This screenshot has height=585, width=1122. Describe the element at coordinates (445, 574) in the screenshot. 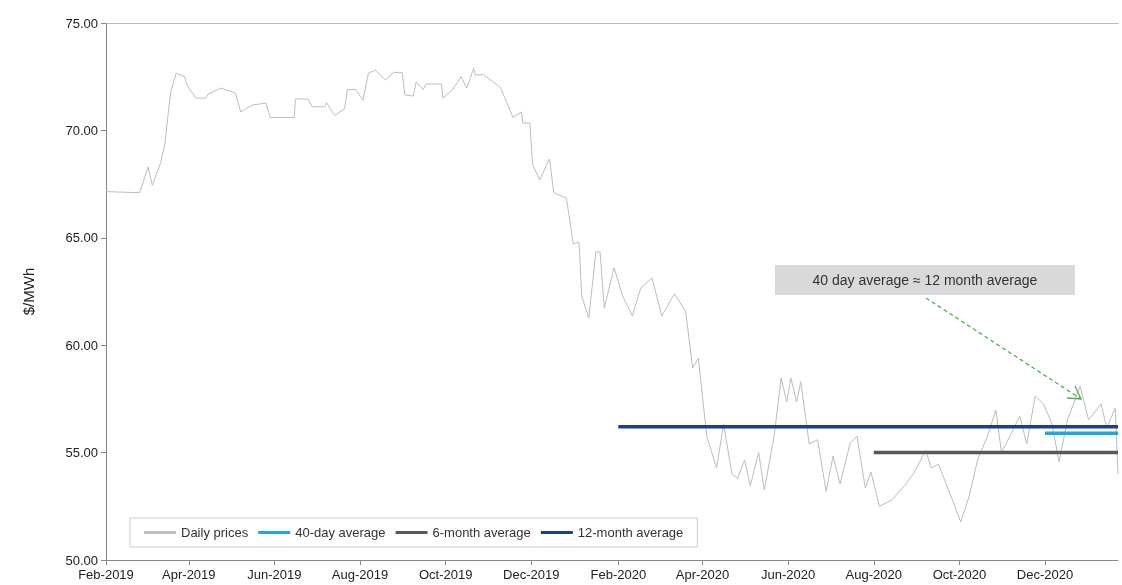

I see `x-tick-label: Oct-2019` at that location.